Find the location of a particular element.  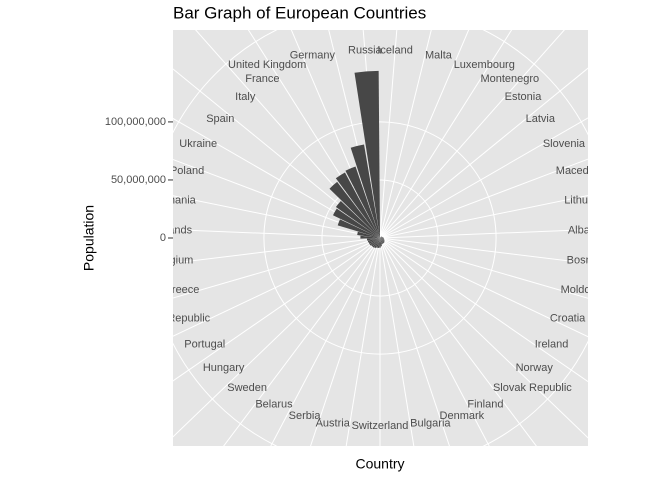

x-tick-label: Russia is located at coordinates (365, 51).